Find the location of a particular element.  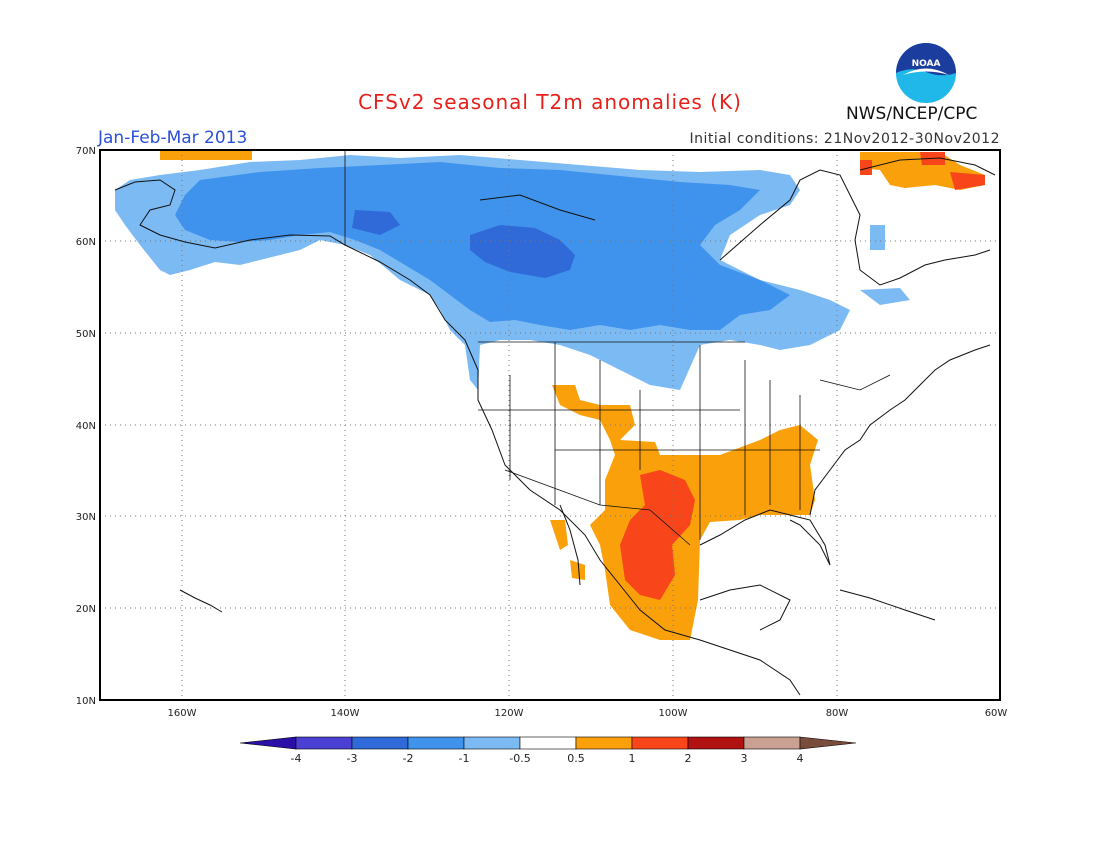

agency-label: NWS/NCEP/CPC is located at coordinates (912, 114).